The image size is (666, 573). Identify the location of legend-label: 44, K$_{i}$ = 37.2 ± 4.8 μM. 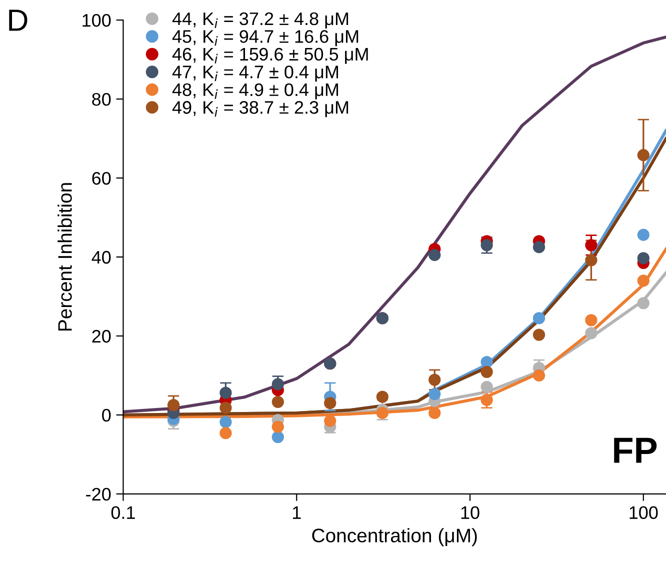
(260, 20).